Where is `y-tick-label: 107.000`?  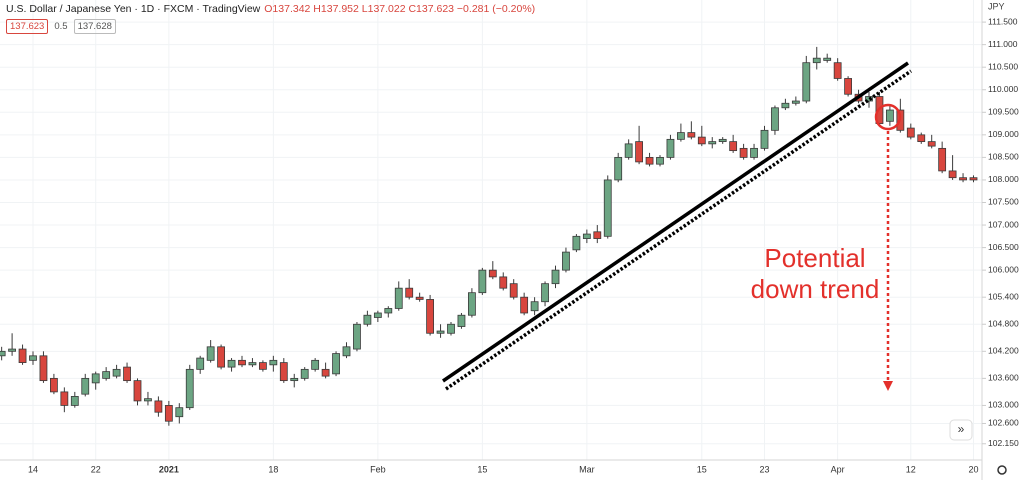 y-tick-label: 107.000 is located at coordinates (1003, 224).